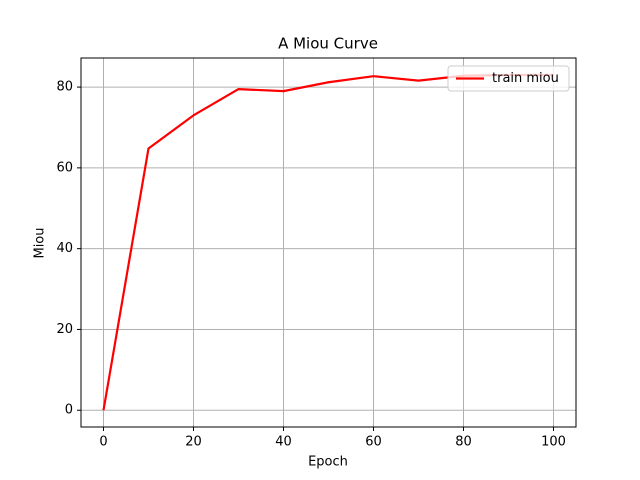 The width and height of the screenshot is (640, 480). I want to click on x-tick-label: 0, so click(103, 442).